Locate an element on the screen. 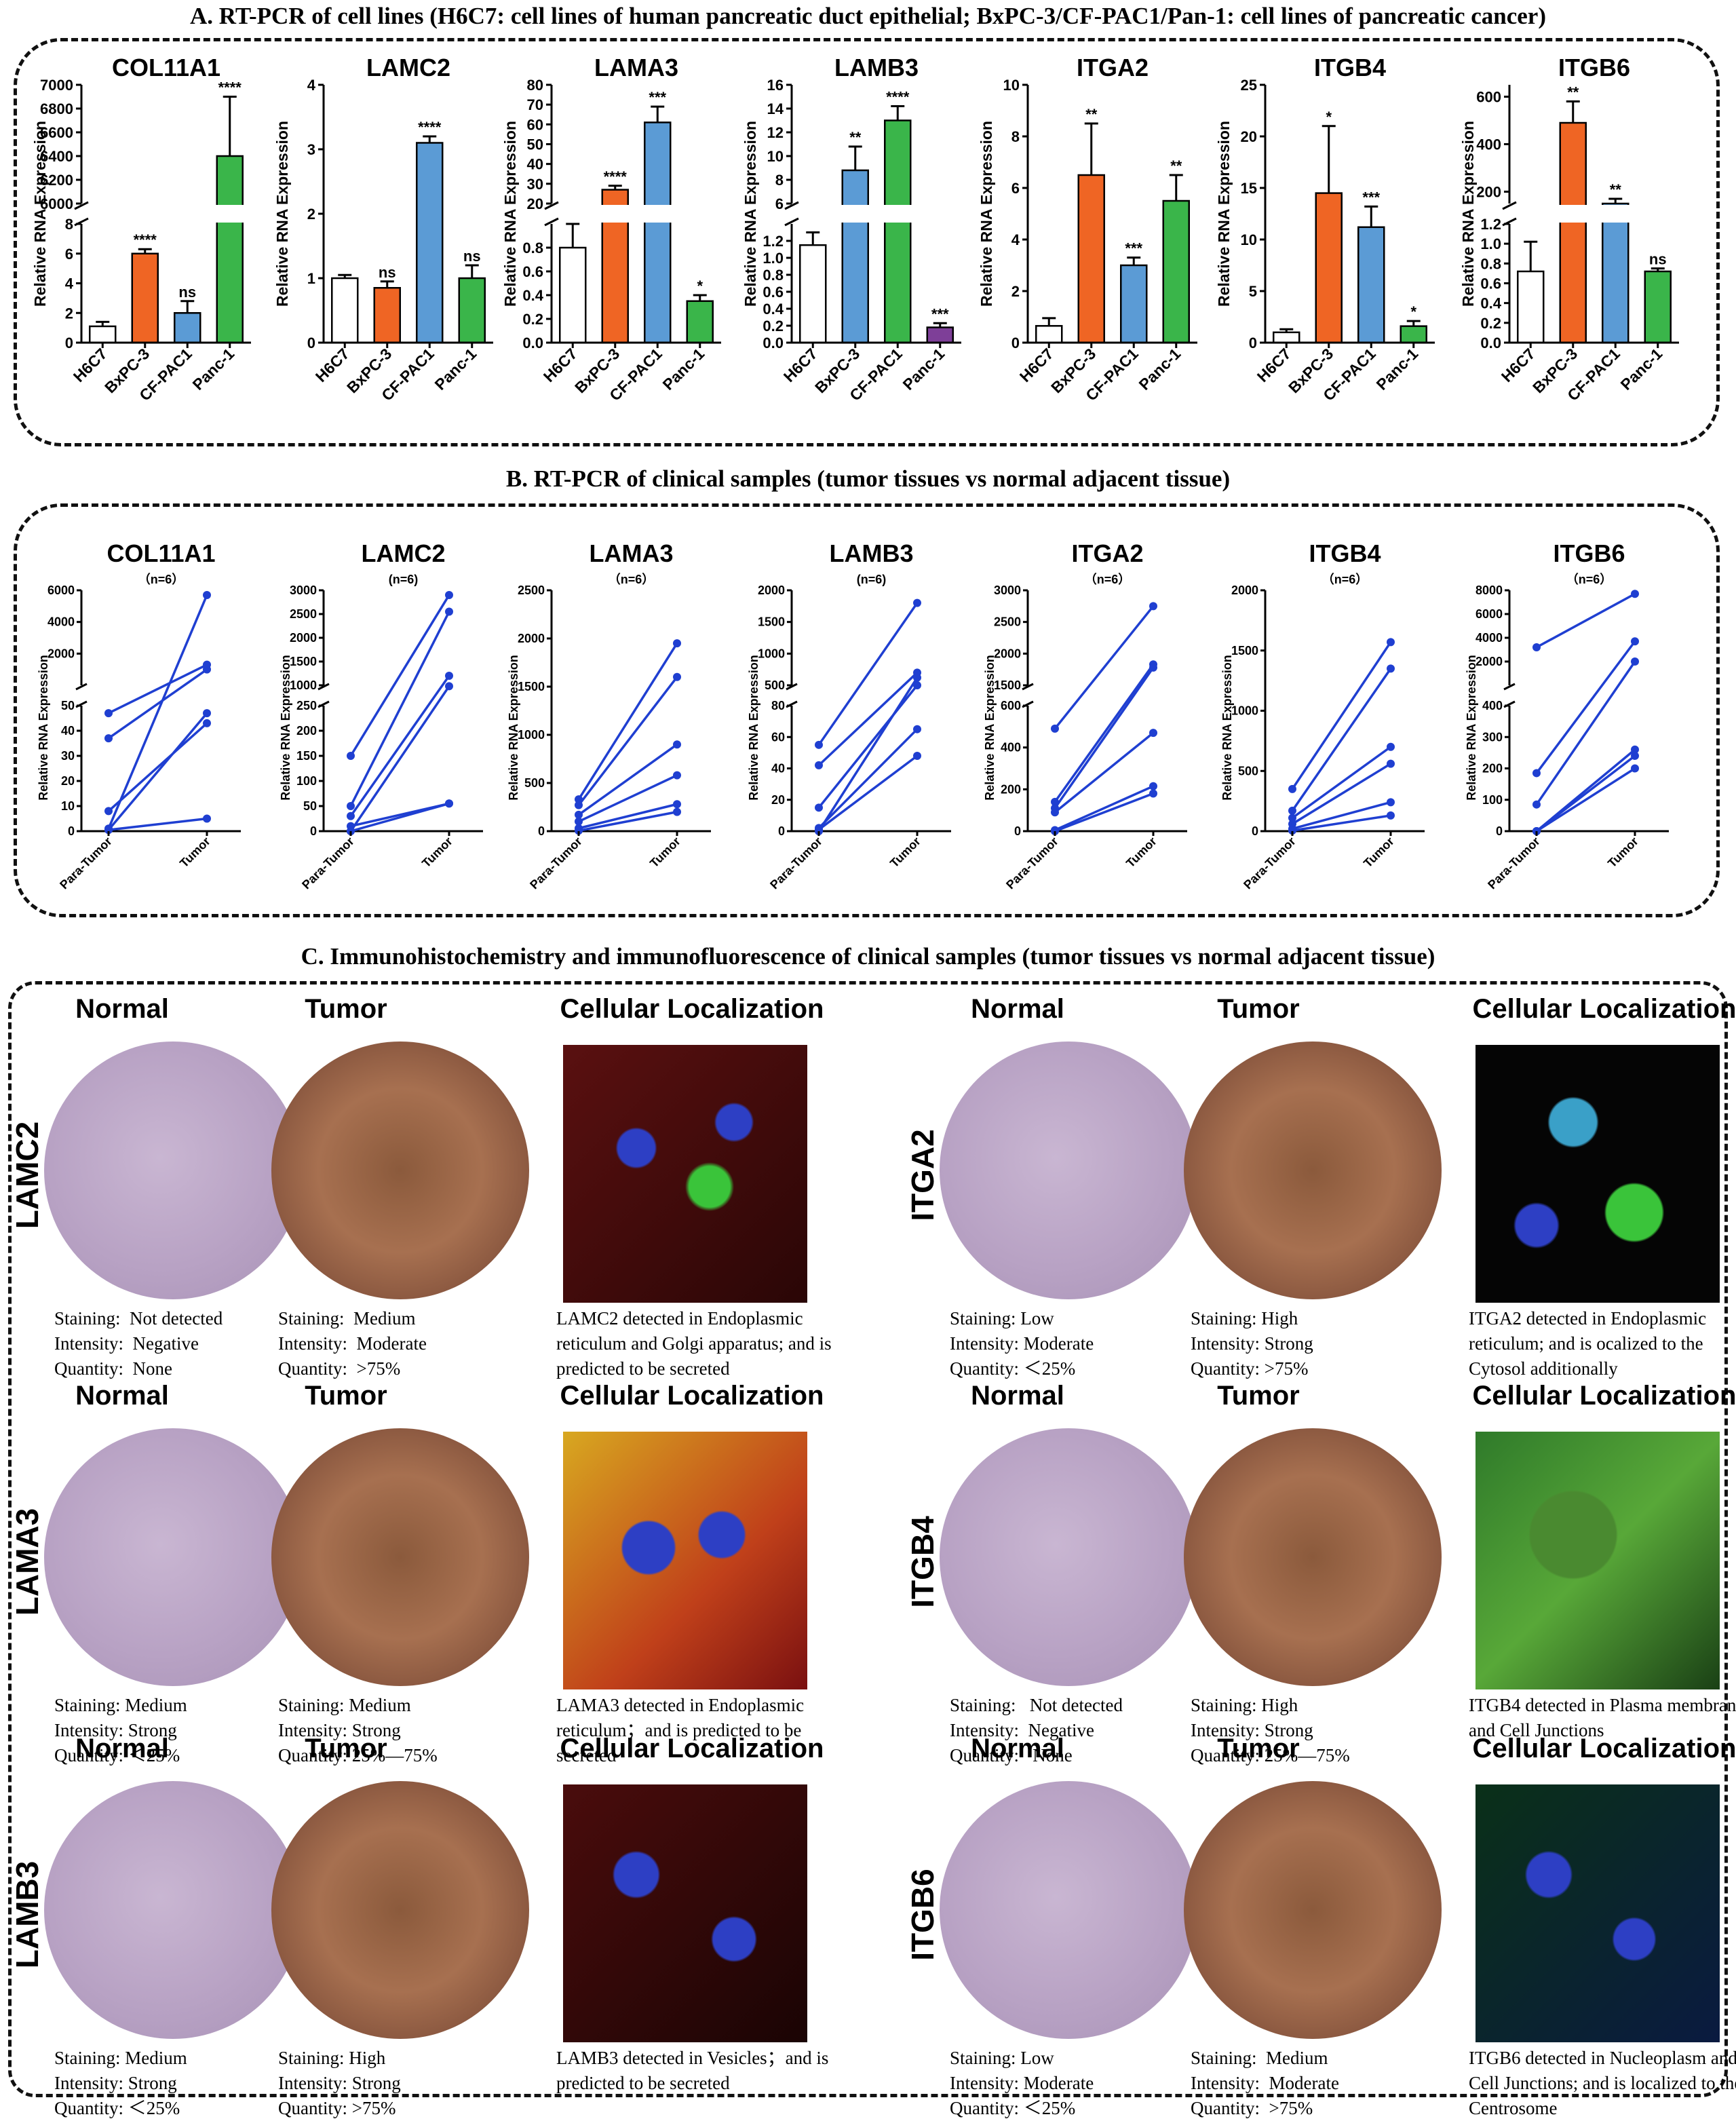  significance-label: ** is located at coordinates (1573, 92).